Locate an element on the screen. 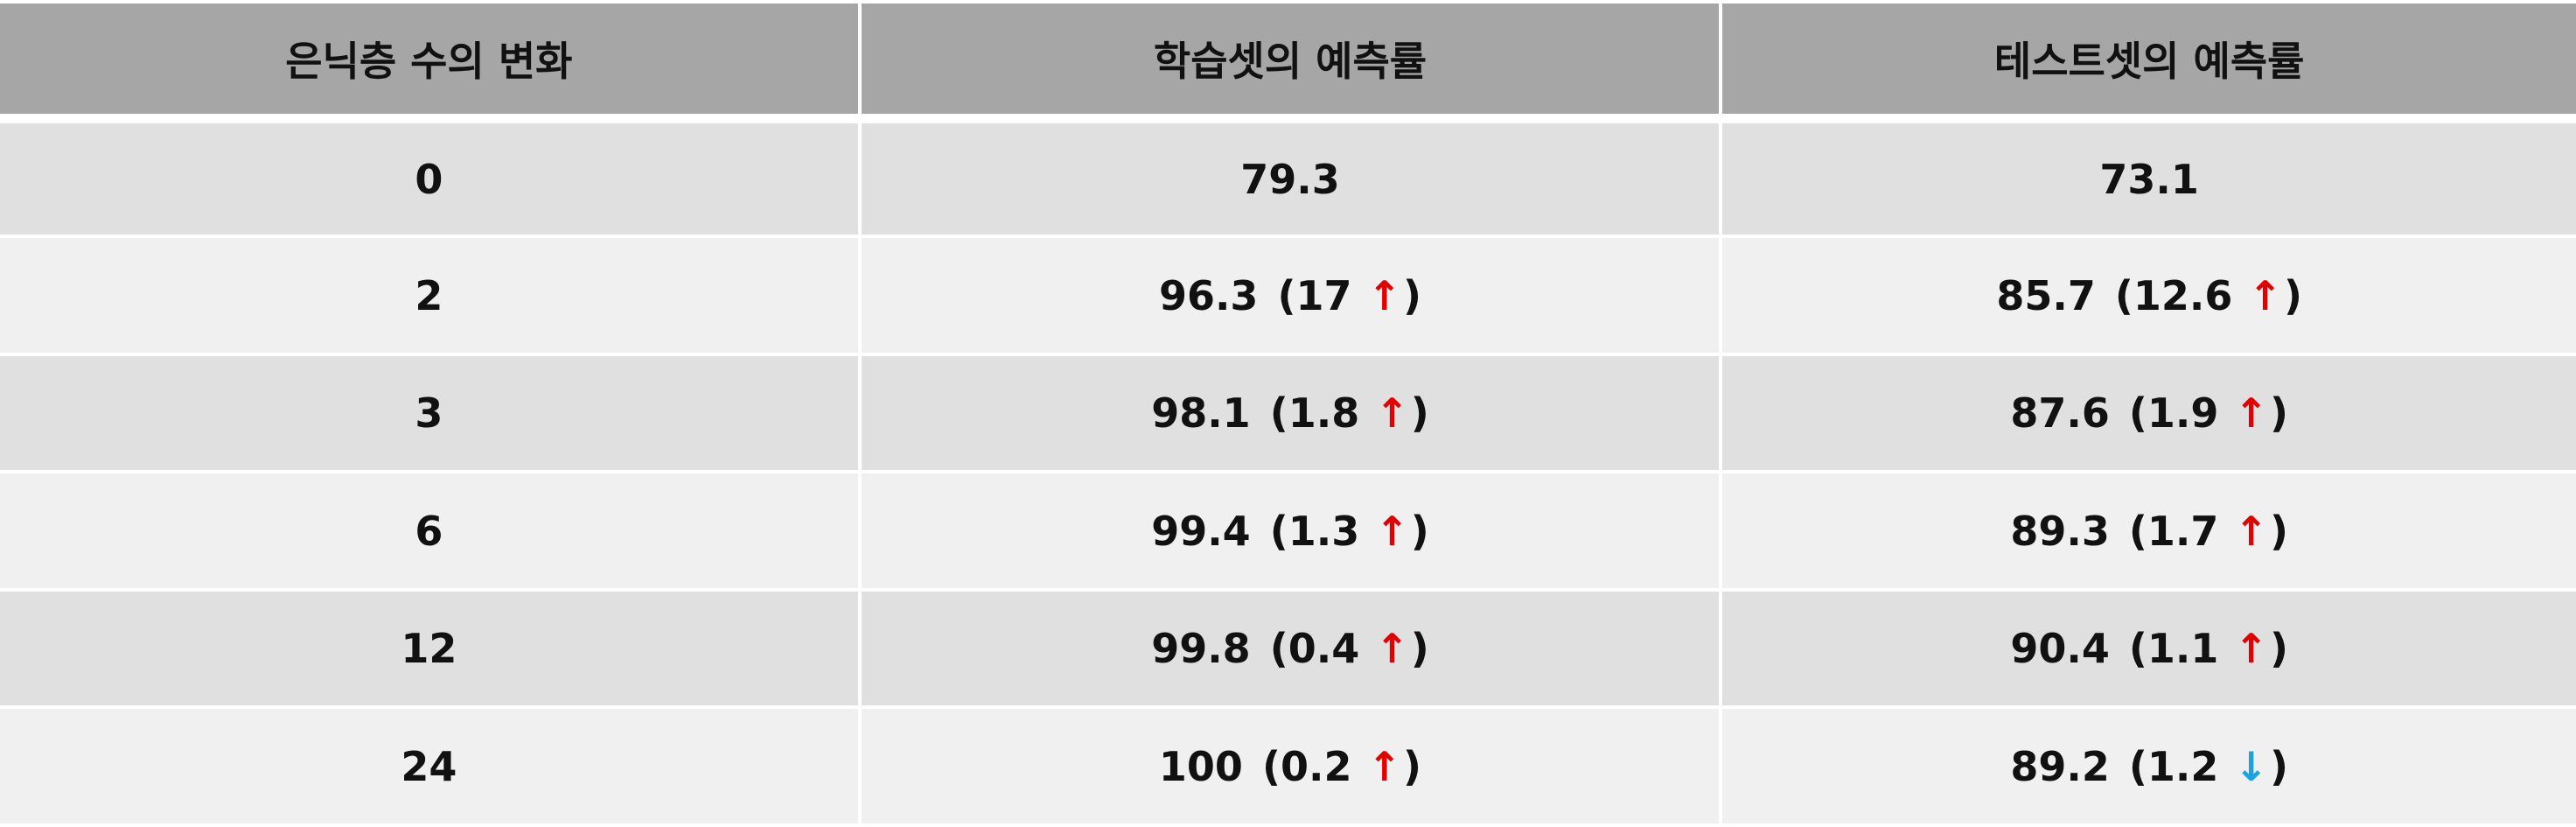 The height and width of the screenshot is (827, 2576). layers-value: 24 is located at coordinates (429, 766).